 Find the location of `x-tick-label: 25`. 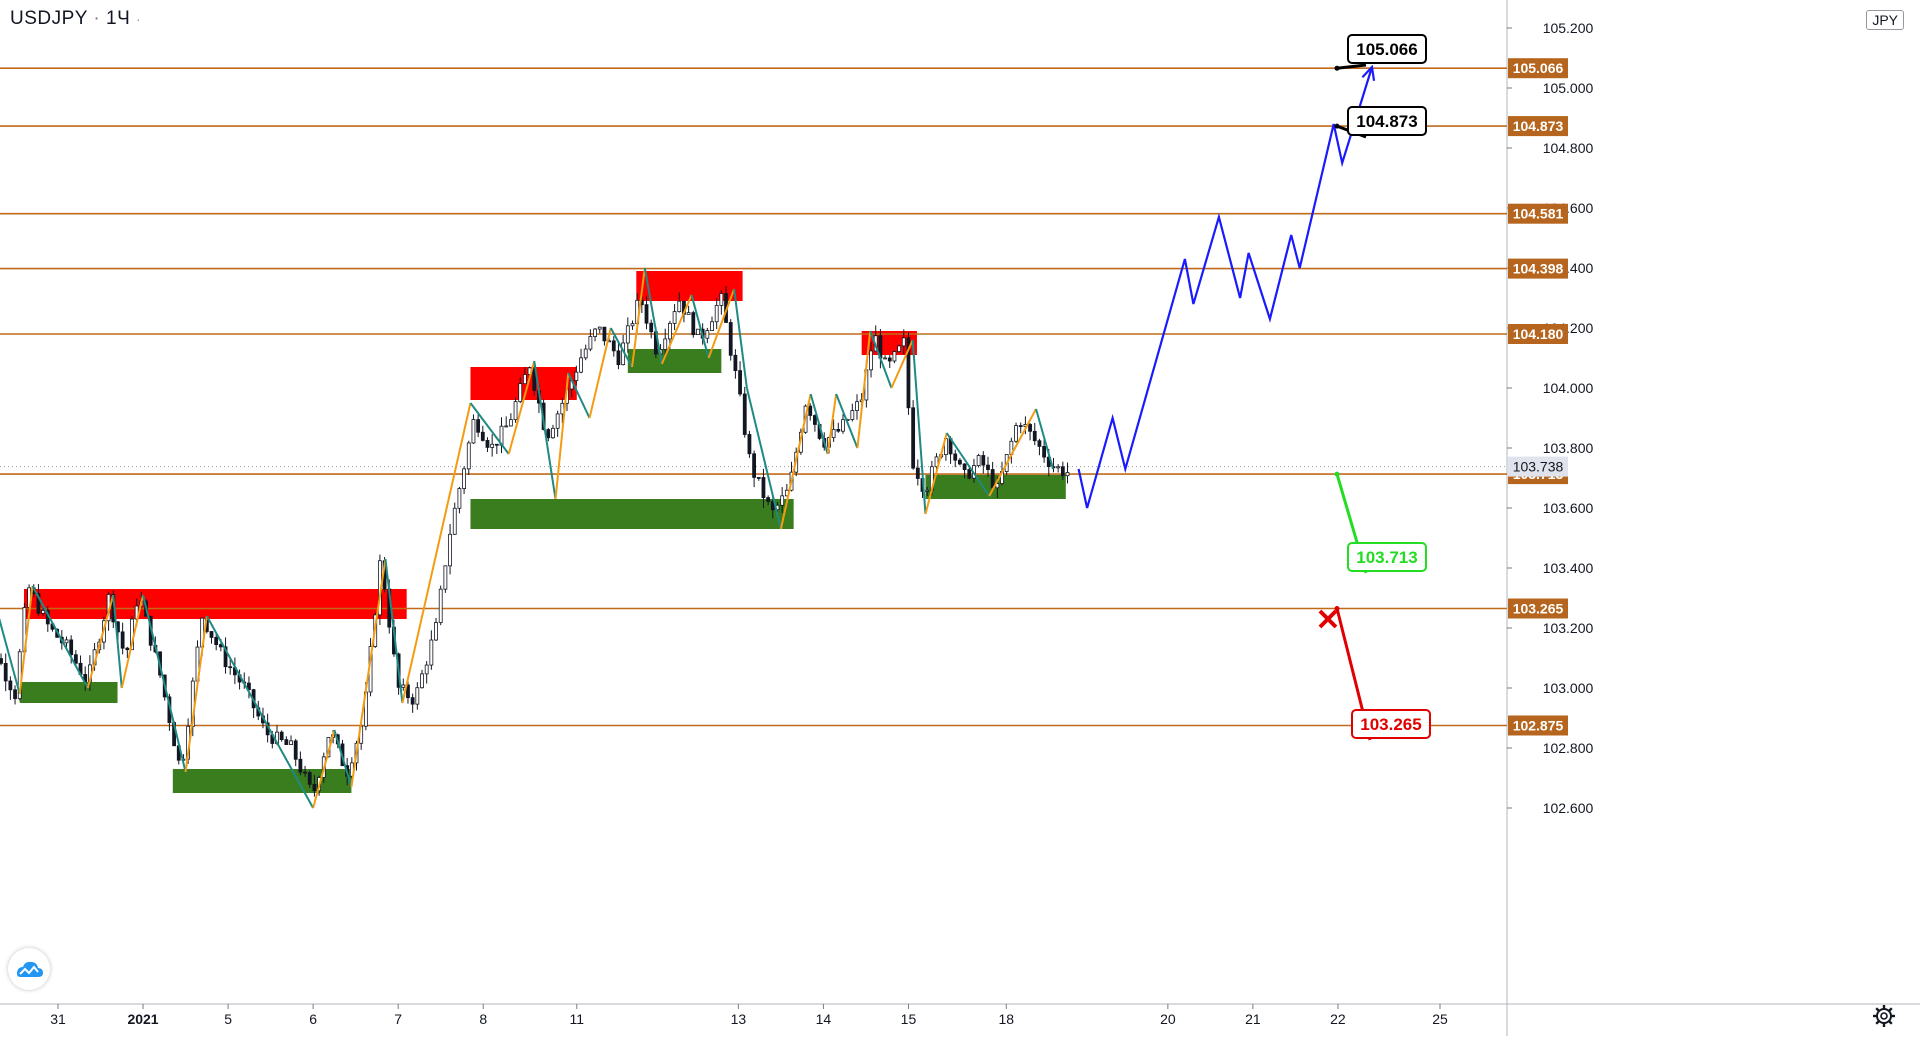

x-tick-label: 25 is located at coordinates (1440, 1019).